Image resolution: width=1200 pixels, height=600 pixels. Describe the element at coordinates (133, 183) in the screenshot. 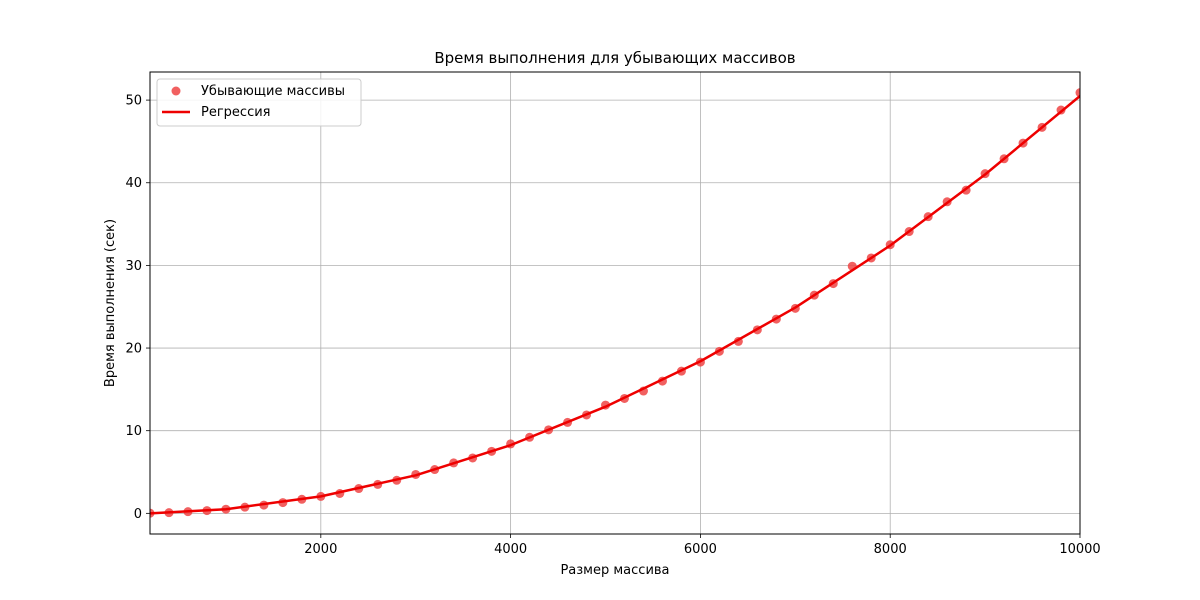

I see `y-tick-label: 40` at that location.